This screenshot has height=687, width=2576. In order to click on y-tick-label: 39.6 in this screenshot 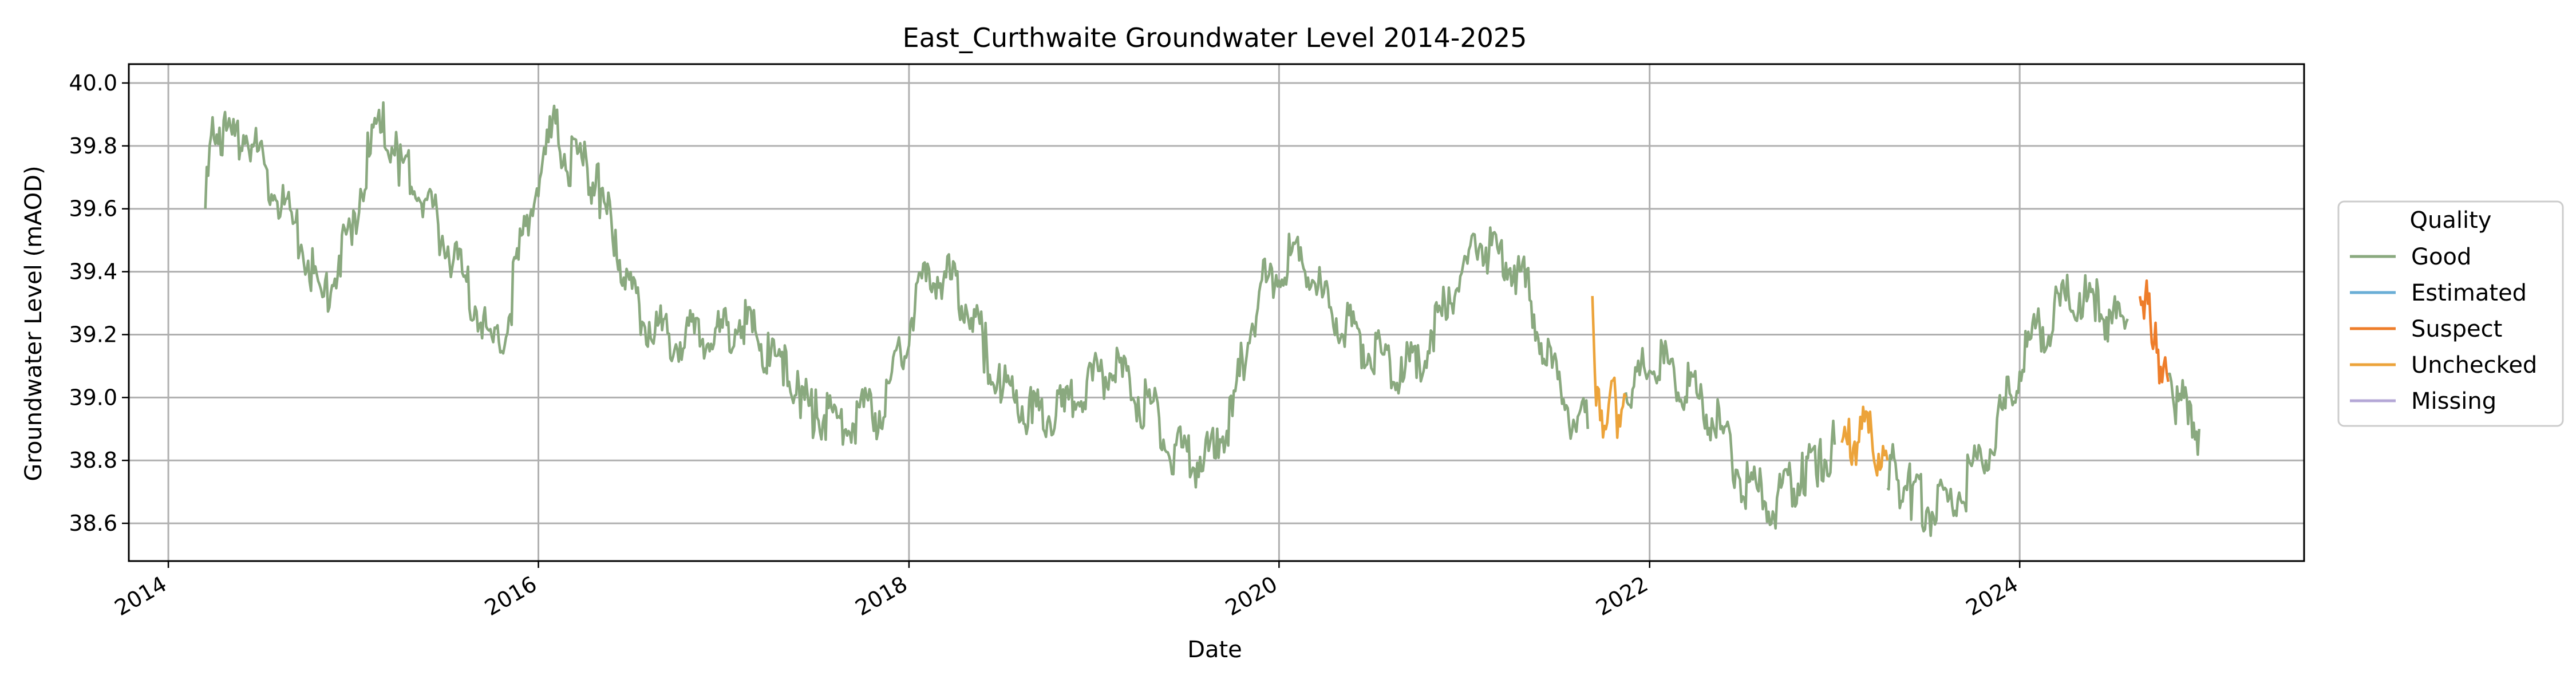, I will do `click(93, 209)`.